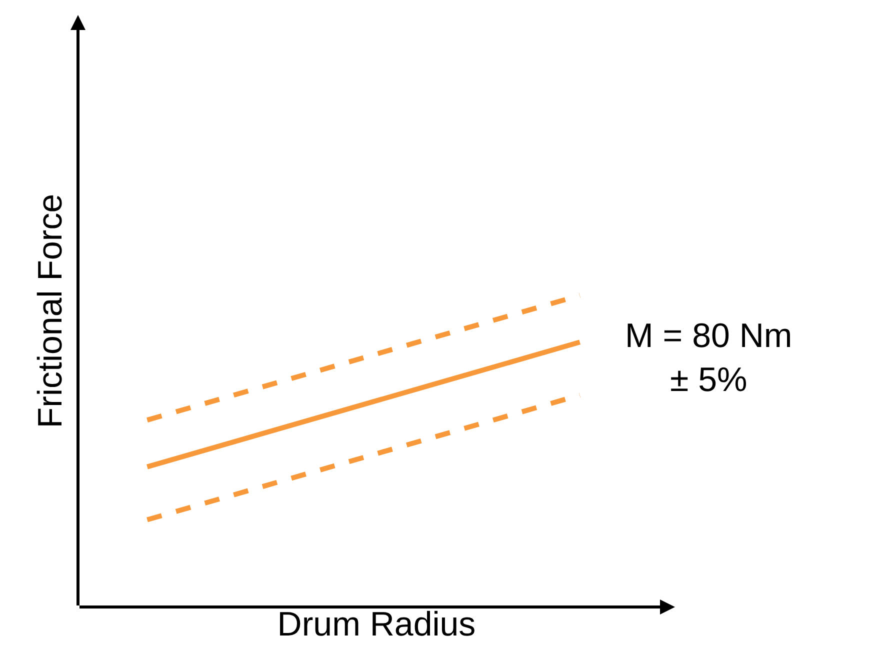  Describe the element at coordinates (51, 311) in the screenshot. I see `y-axis-title: Frictional Force` at that location.